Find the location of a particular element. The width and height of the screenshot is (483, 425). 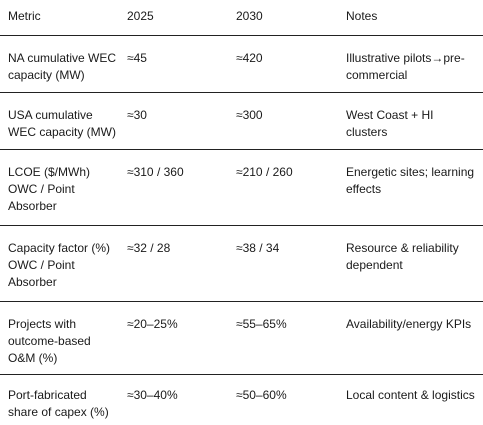

value-2030-cell: ≈50–60% is located at coordinates (261, 395).